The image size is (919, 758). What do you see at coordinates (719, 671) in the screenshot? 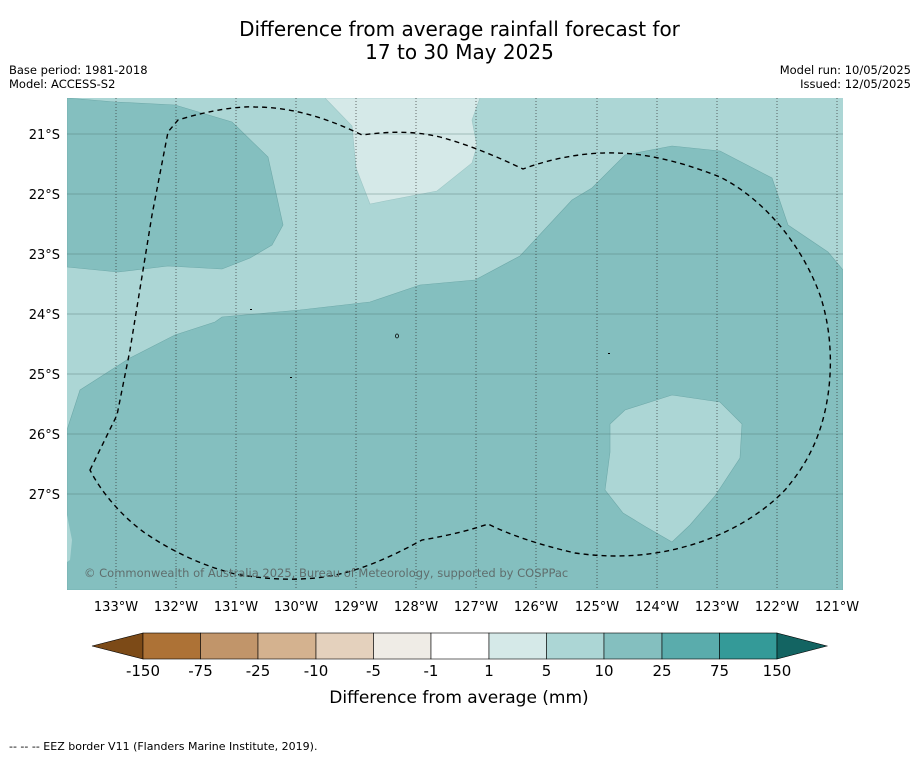
I see `colorbar-tick-label: 75` at bounding box center [719, 671].